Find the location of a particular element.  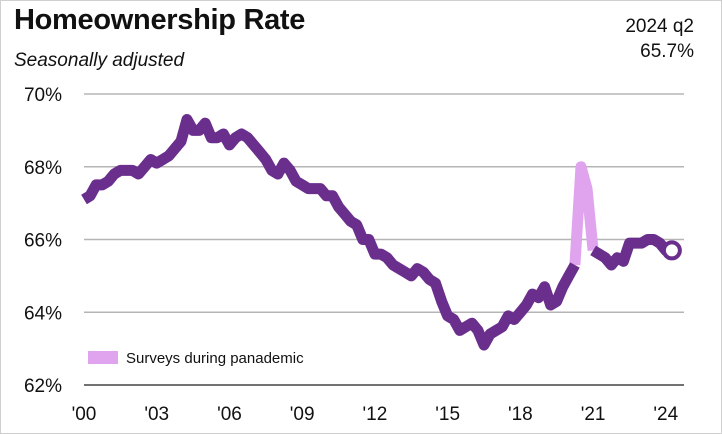

x-axis-tick-labels: '00 '03 '06 '09 '12 '15 '18 '21 '24 is located at coordinates (375, 414).